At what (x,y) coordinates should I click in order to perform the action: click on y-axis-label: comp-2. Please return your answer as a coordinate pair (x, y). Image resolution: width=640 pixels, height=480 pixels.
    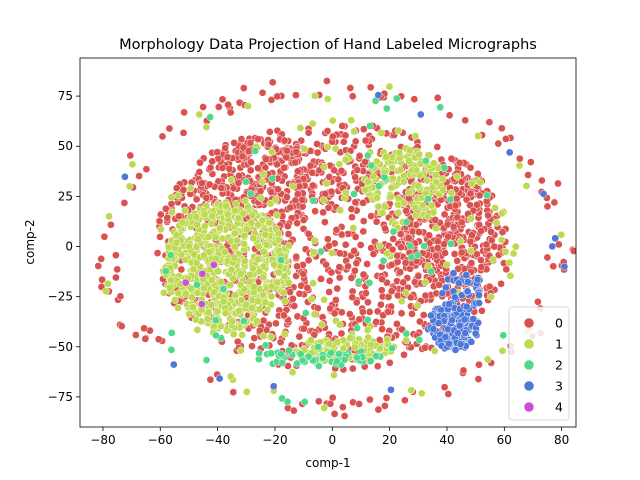
    Looking at the image, I should click on (30, 241).